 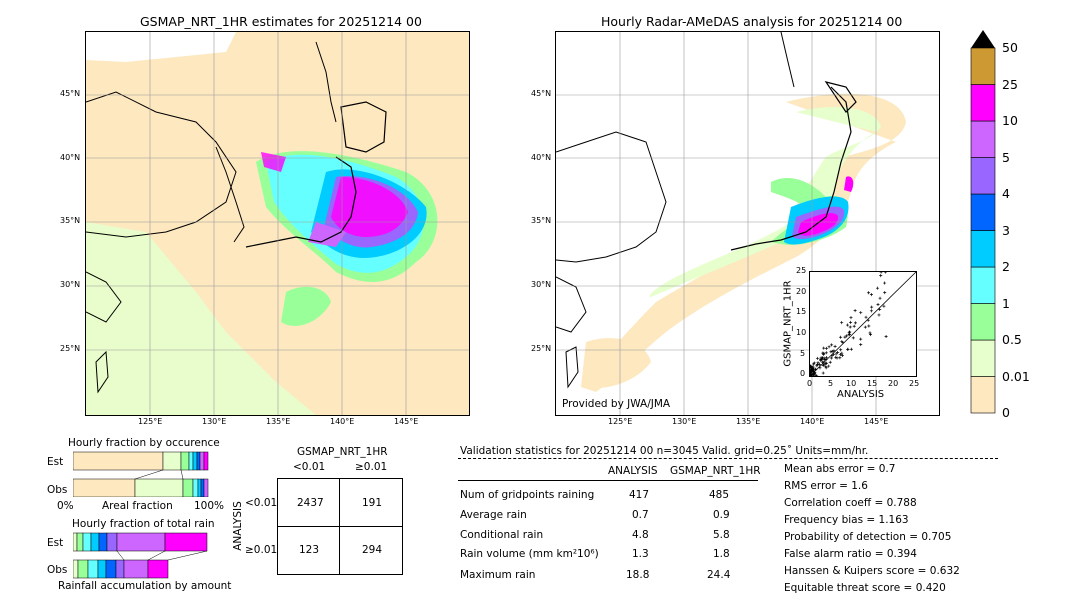 What do you see at coordinates (527, 495) in the screenshot?
I see `validation-row-label: Num of gridpoints raining` at bounding box center [527, 495].